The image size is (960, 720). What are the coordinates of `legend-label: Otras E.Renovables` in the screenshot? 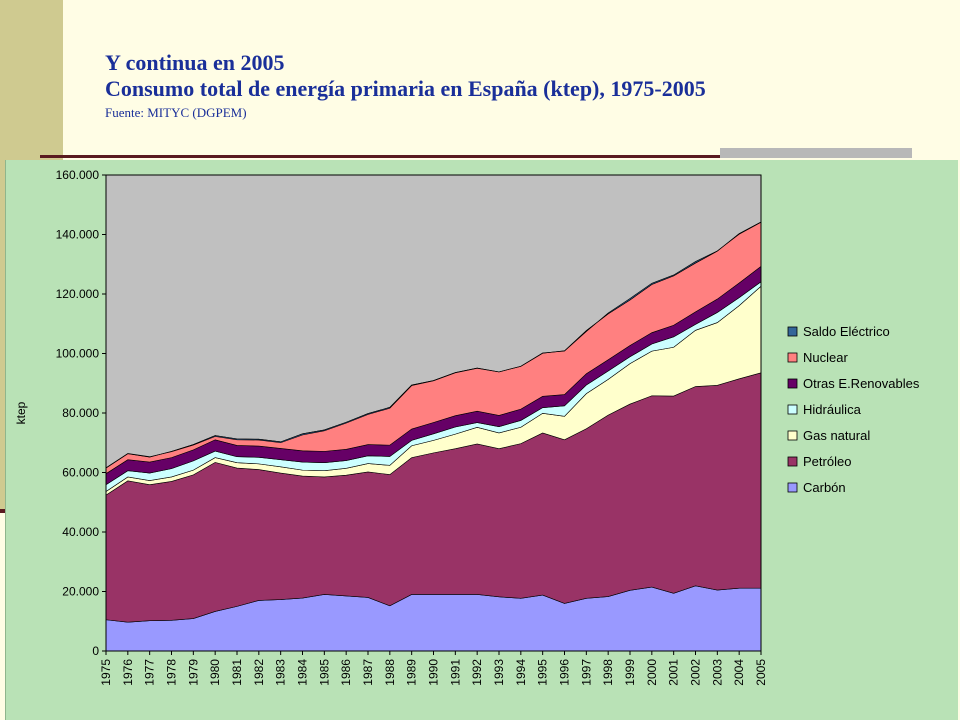 It's located at (861, 383).